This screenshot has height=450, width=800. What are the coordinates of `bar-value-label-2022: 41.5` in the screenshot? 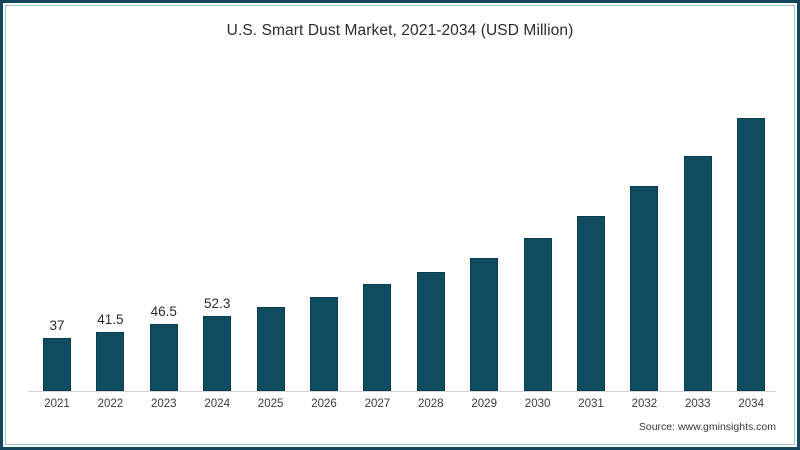 It's located at (110, 319).